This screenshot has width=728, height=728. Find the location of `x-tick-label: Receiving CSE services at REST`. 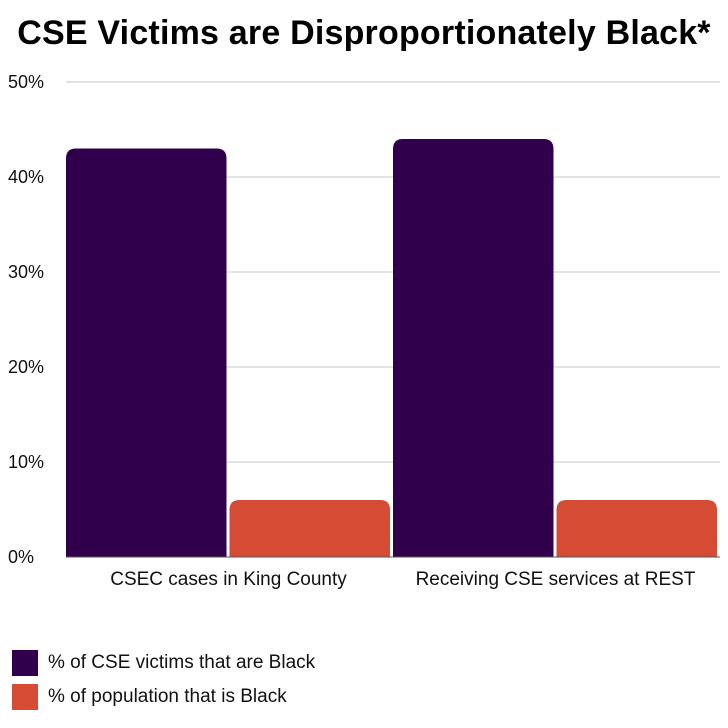

x-tick-label: Receiving CSE services at REST is located at coordinates (556, 579).